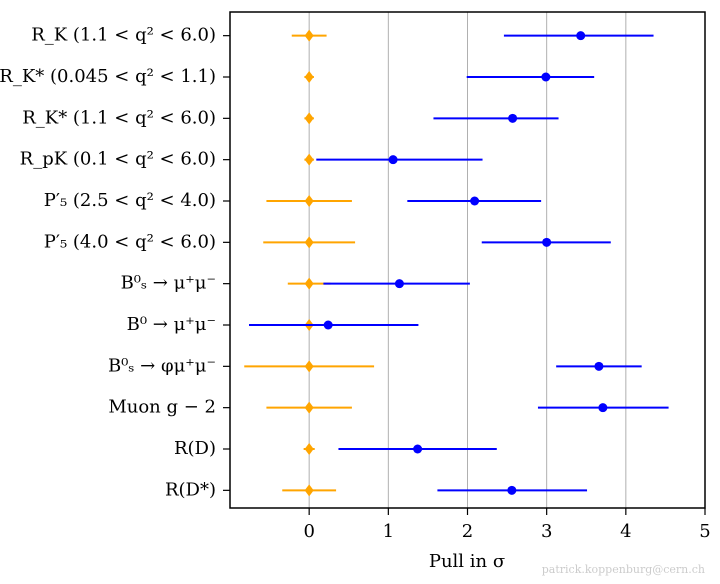  What do you see at coordinates (625, 531) in the screenshot?
I see `x-tick-label: 4` at bounding box center [625, 531].